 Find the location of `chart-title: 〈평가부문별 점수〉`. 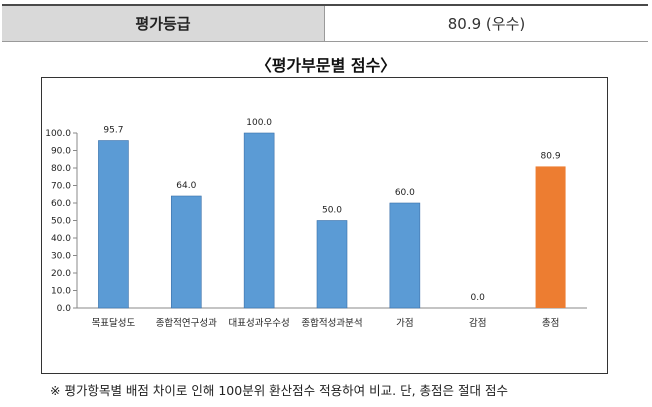

chart-title: 〈평가부문별 점수〉 is located at coordinates (326, 65).